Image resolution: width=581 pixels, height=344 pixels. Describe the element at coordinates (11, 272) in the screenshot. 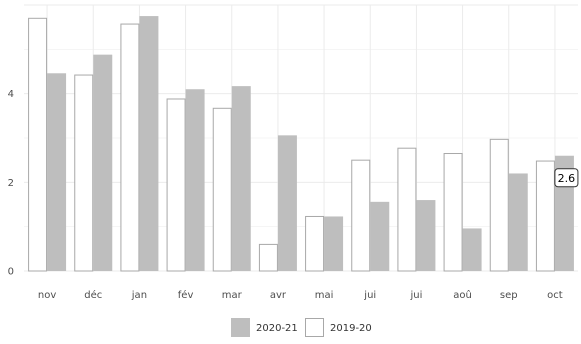

I see `y-tick-label: 0` at that location.